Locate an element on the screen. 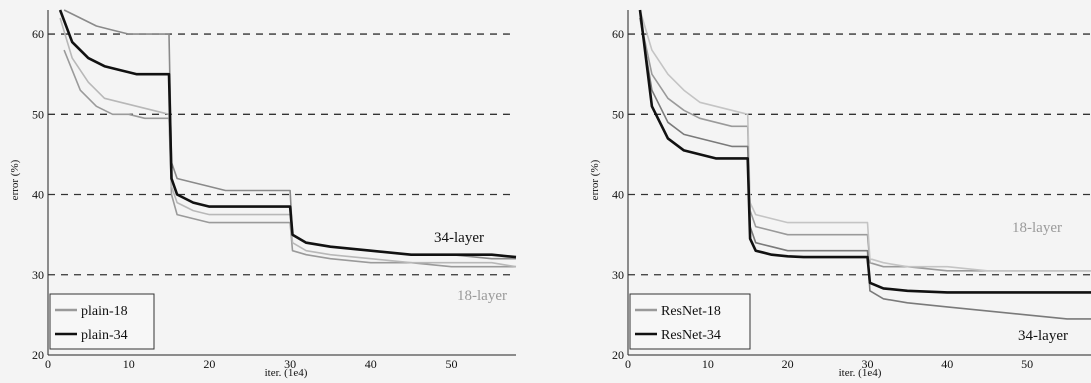 The image size is (1091, 383). legend-label-resnet-34: ResNet-34 is located at coordinates (691, 335).